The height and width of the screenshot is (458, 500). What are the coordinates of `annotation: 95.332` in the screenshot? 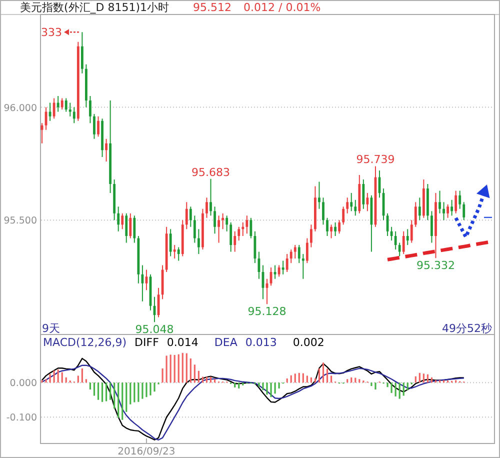 It's located at (435, 265).